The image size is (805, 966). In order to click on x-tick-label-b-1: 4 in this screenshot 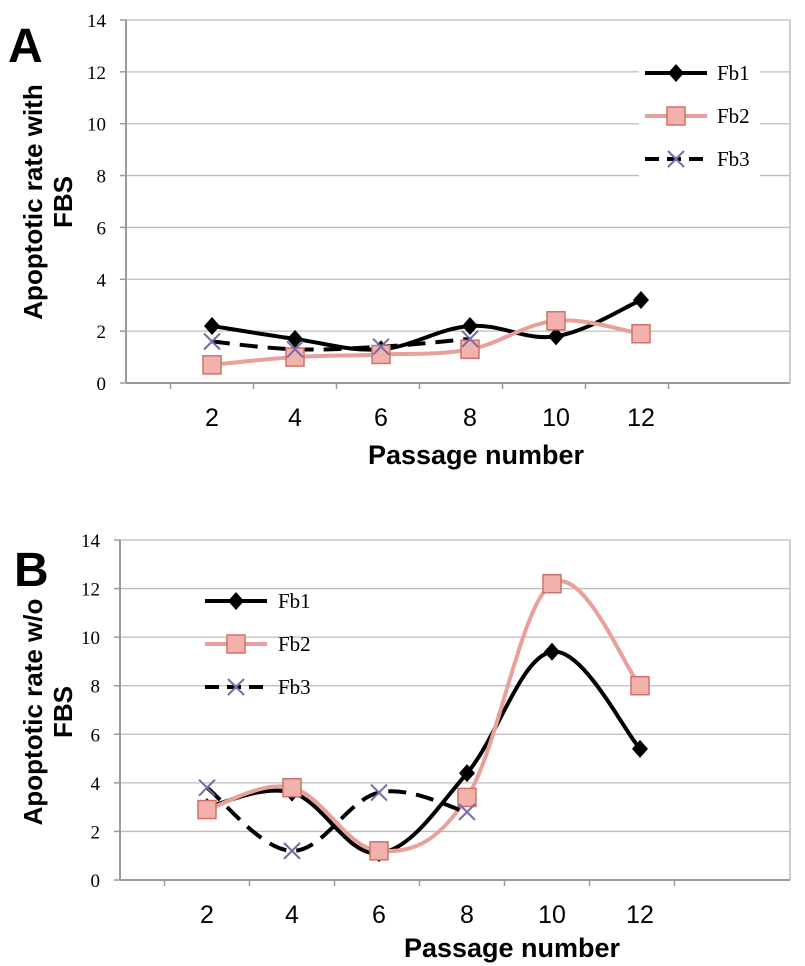, I will do `click(292, 915)`.